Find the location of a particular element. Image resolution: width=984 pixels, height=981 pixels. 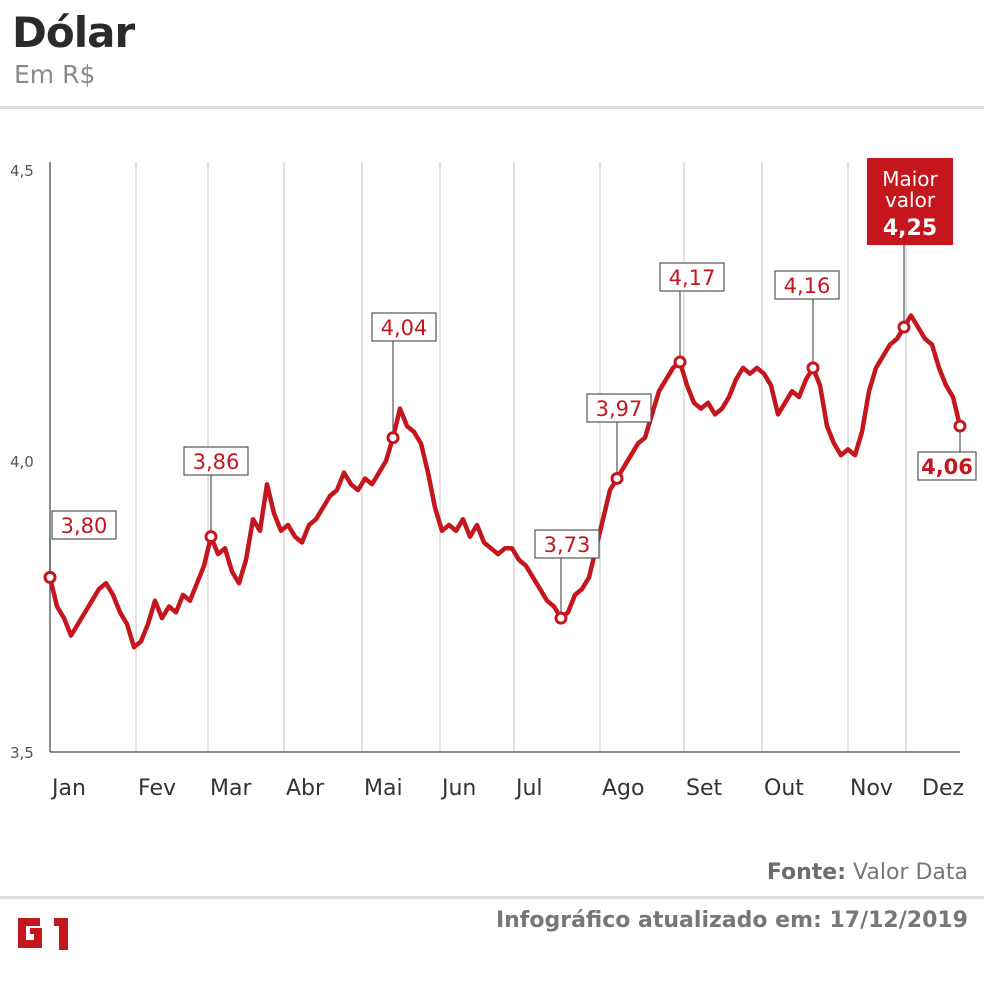

month-label: Ago is located at coordinates (623, 788).